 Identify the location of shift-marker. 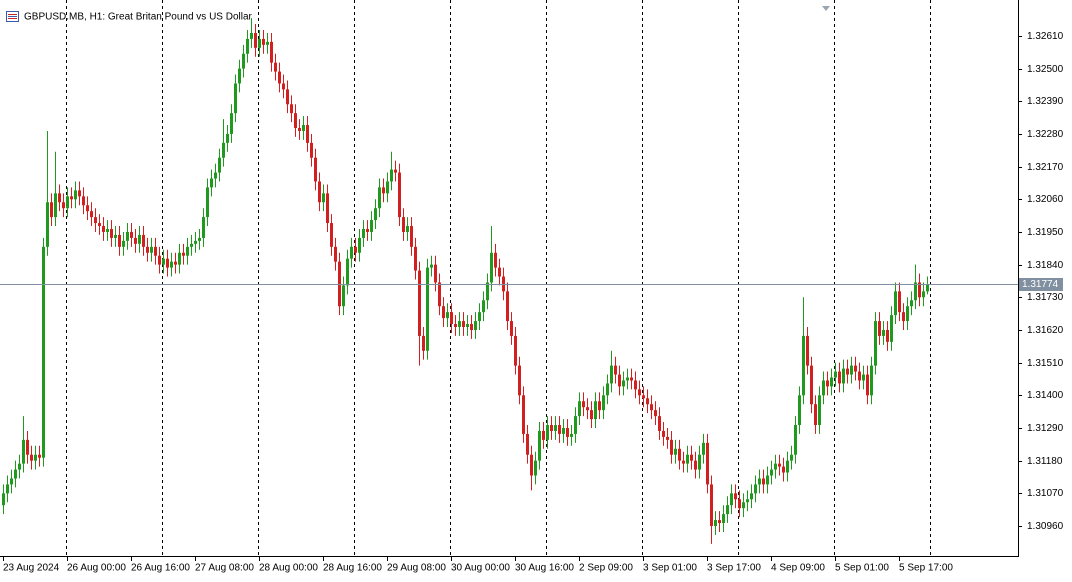
(826, 8).